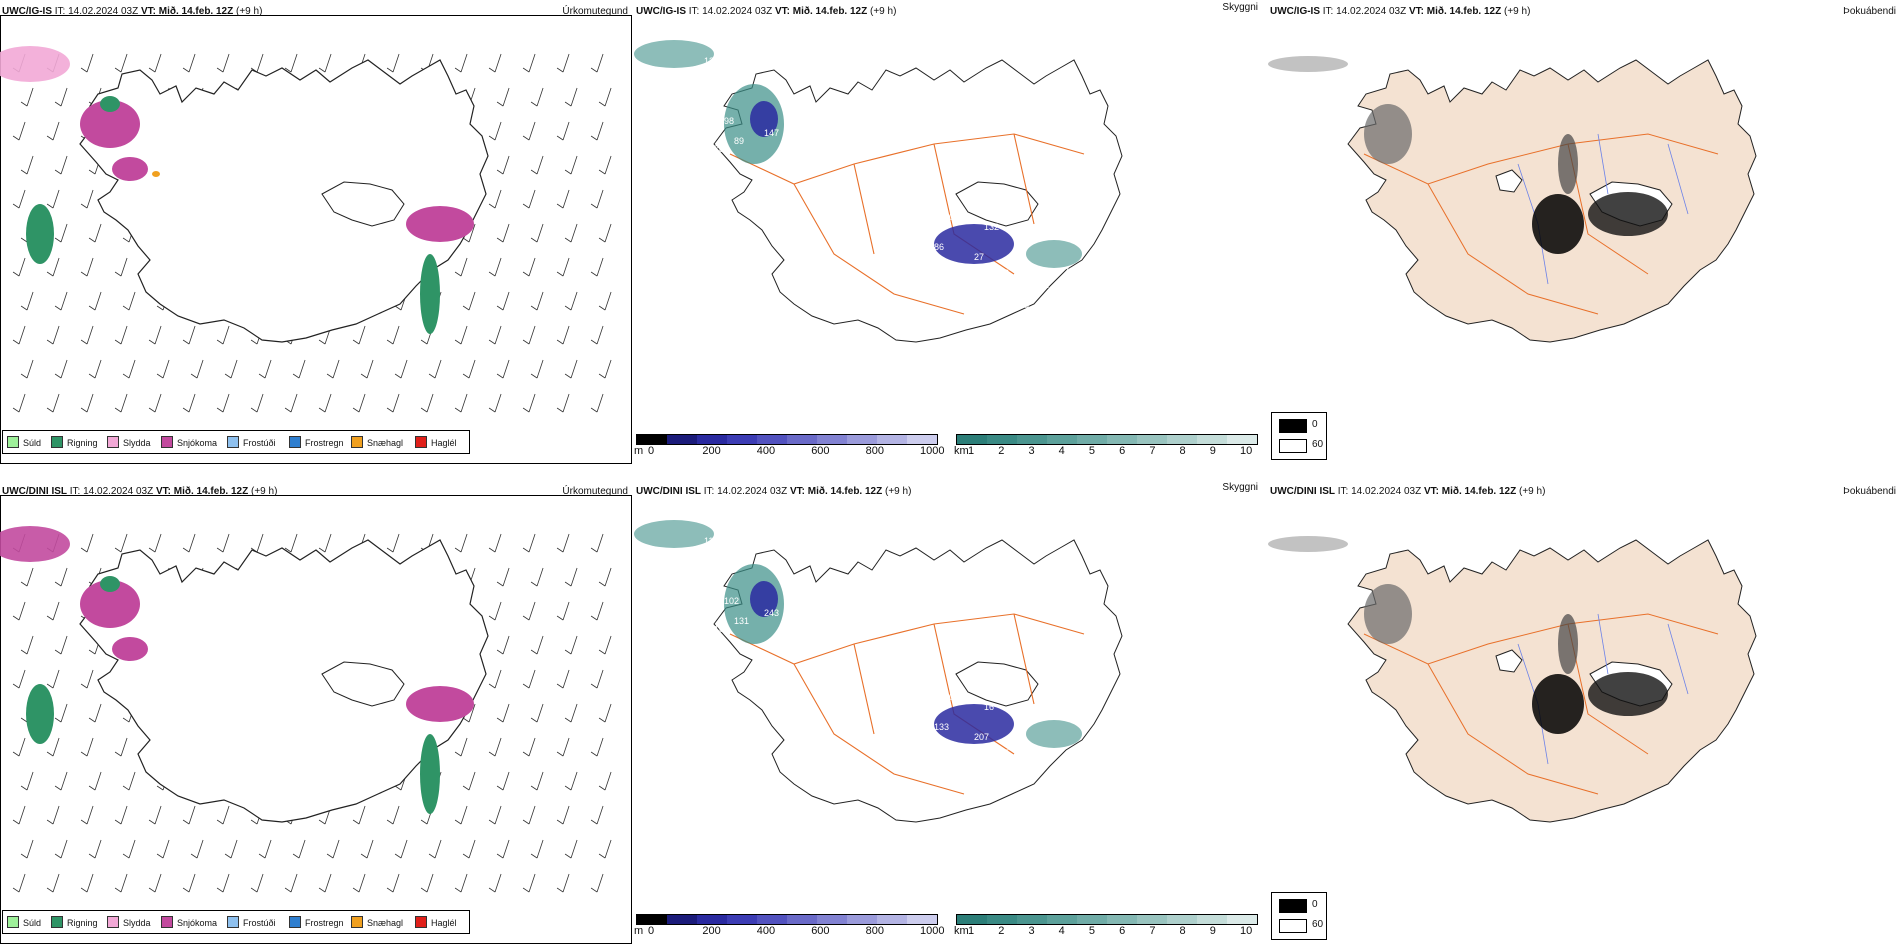  Describe the element at coordinates (858, 154) in the screenshot. I see `visibility-areas` at that location.